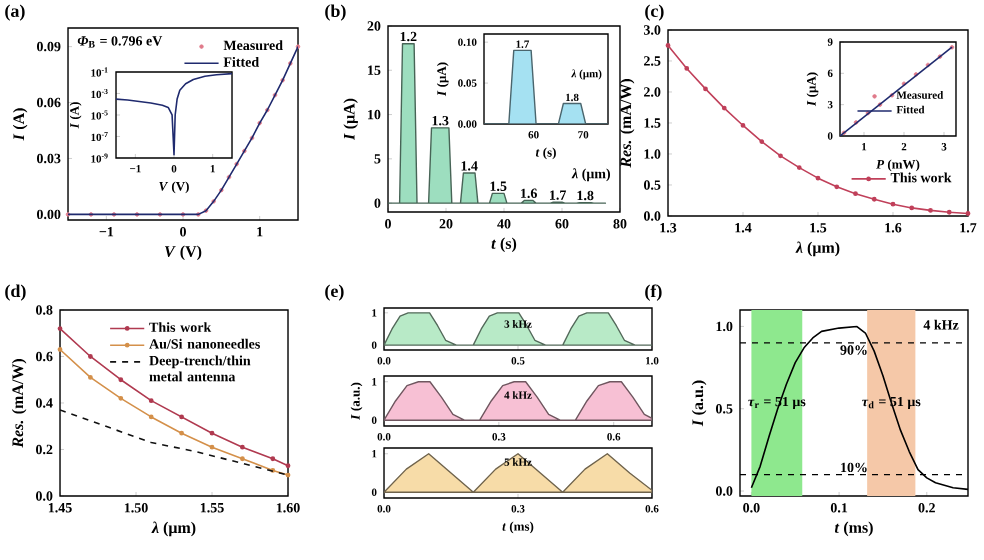  Describe the element at coordinates (853, 529) in the screenshot. I see `x-axis-title: t (ms)` at that location.